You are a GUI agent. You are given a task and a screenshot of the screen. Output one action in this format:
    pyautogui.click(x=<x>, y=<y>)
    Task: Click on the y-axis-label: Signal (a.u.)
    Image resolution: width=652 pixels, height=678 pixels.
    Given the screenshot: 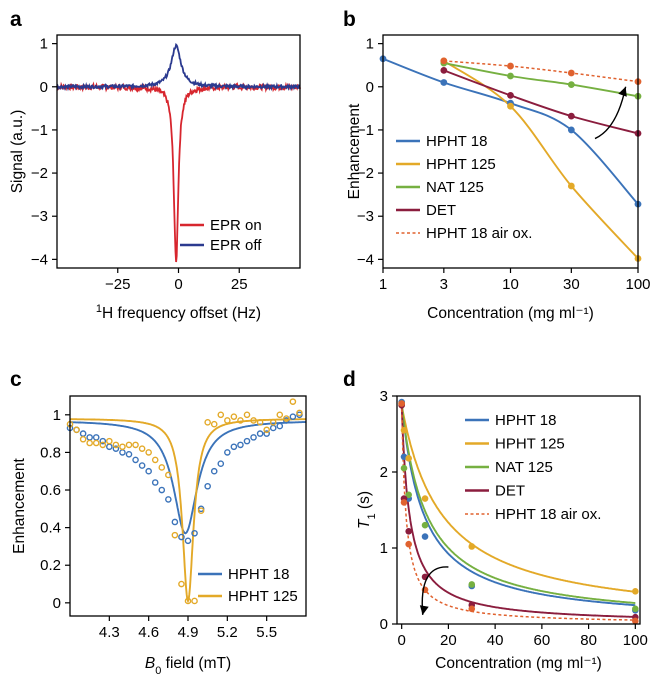 What is the action you would take?
    pyautogui.click(x=17, y=152)
    